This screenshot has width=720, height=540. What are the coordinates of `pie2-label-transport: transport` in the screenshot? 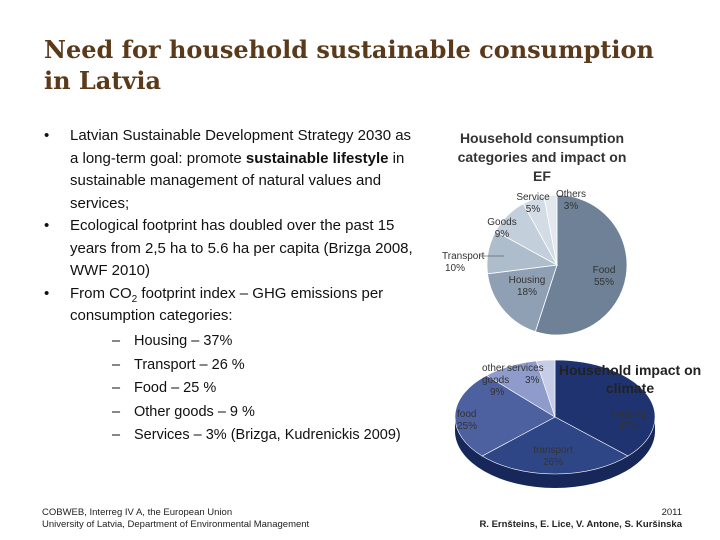 It's located at (553, 450).